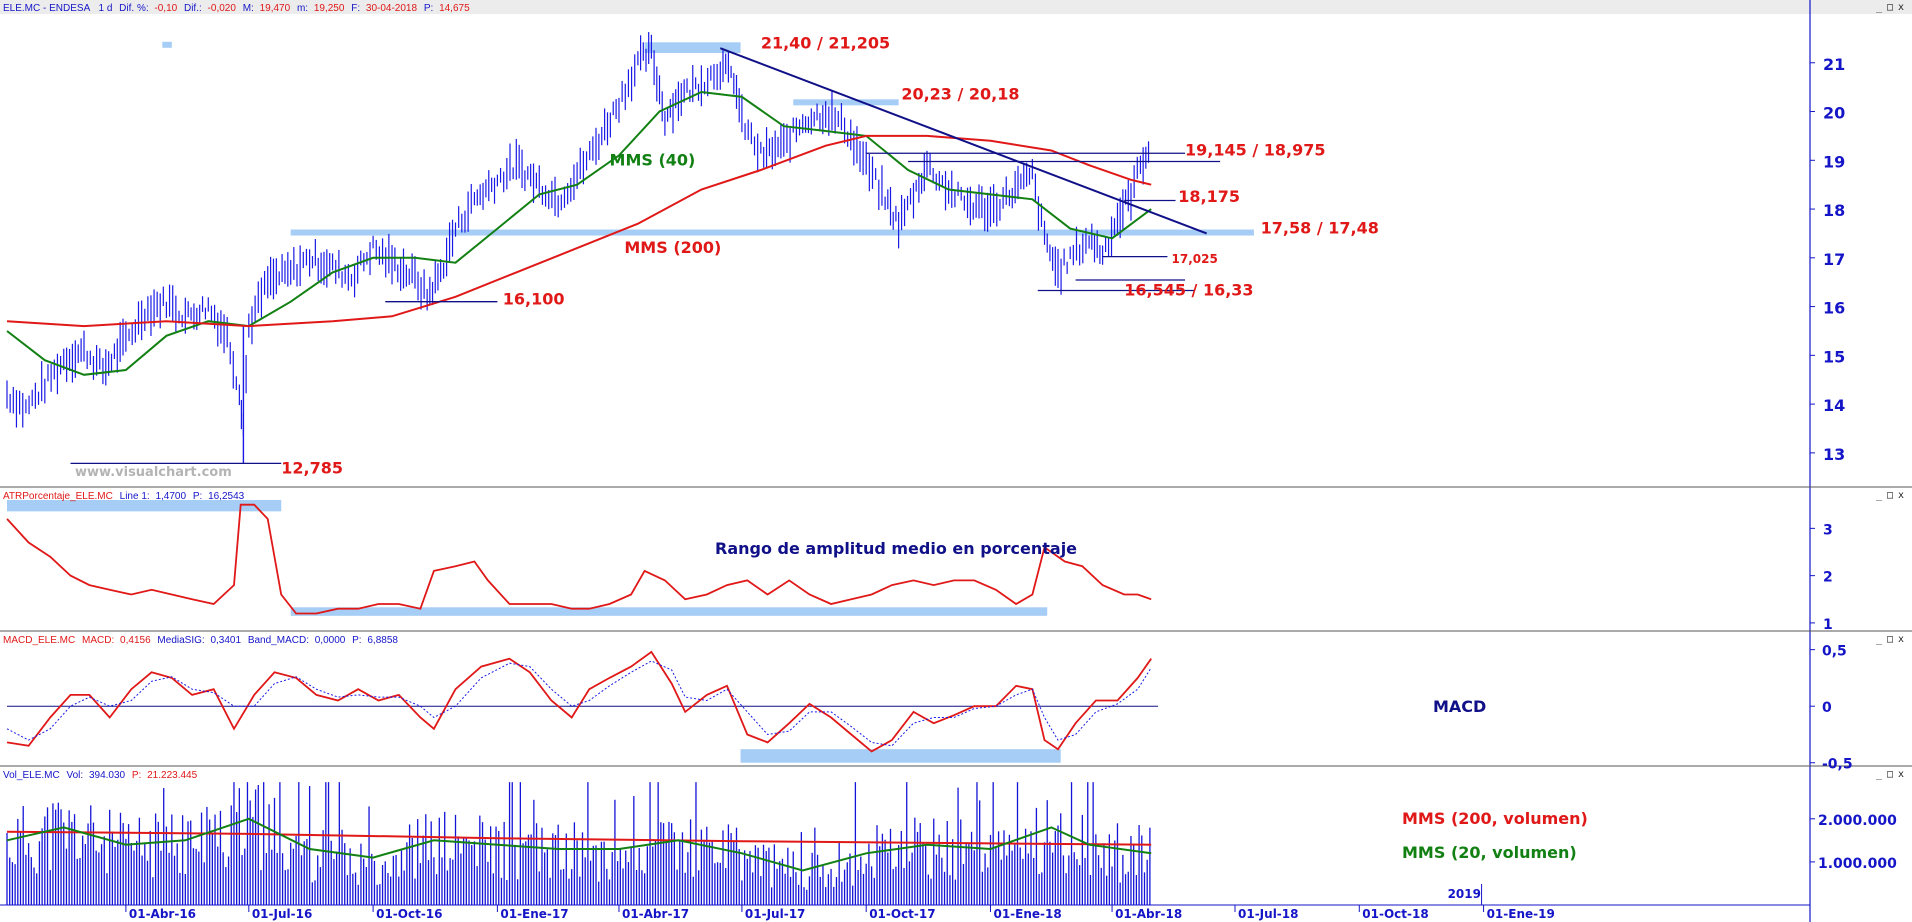 The width and height of the screenshot is (1912, 922). Describe the element at coordinates (248, 8) in the screenshot. I see `max-label: M:` at that location.